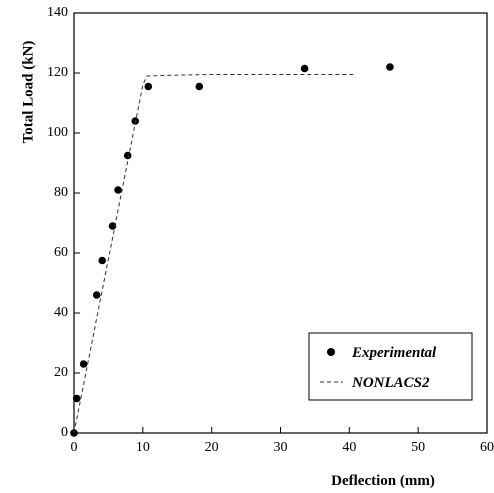 The height and width of the screenshot is (493, 494). I want to click on y-axis: 0 20 40 60 80 100 120 140, so click(63, 222).